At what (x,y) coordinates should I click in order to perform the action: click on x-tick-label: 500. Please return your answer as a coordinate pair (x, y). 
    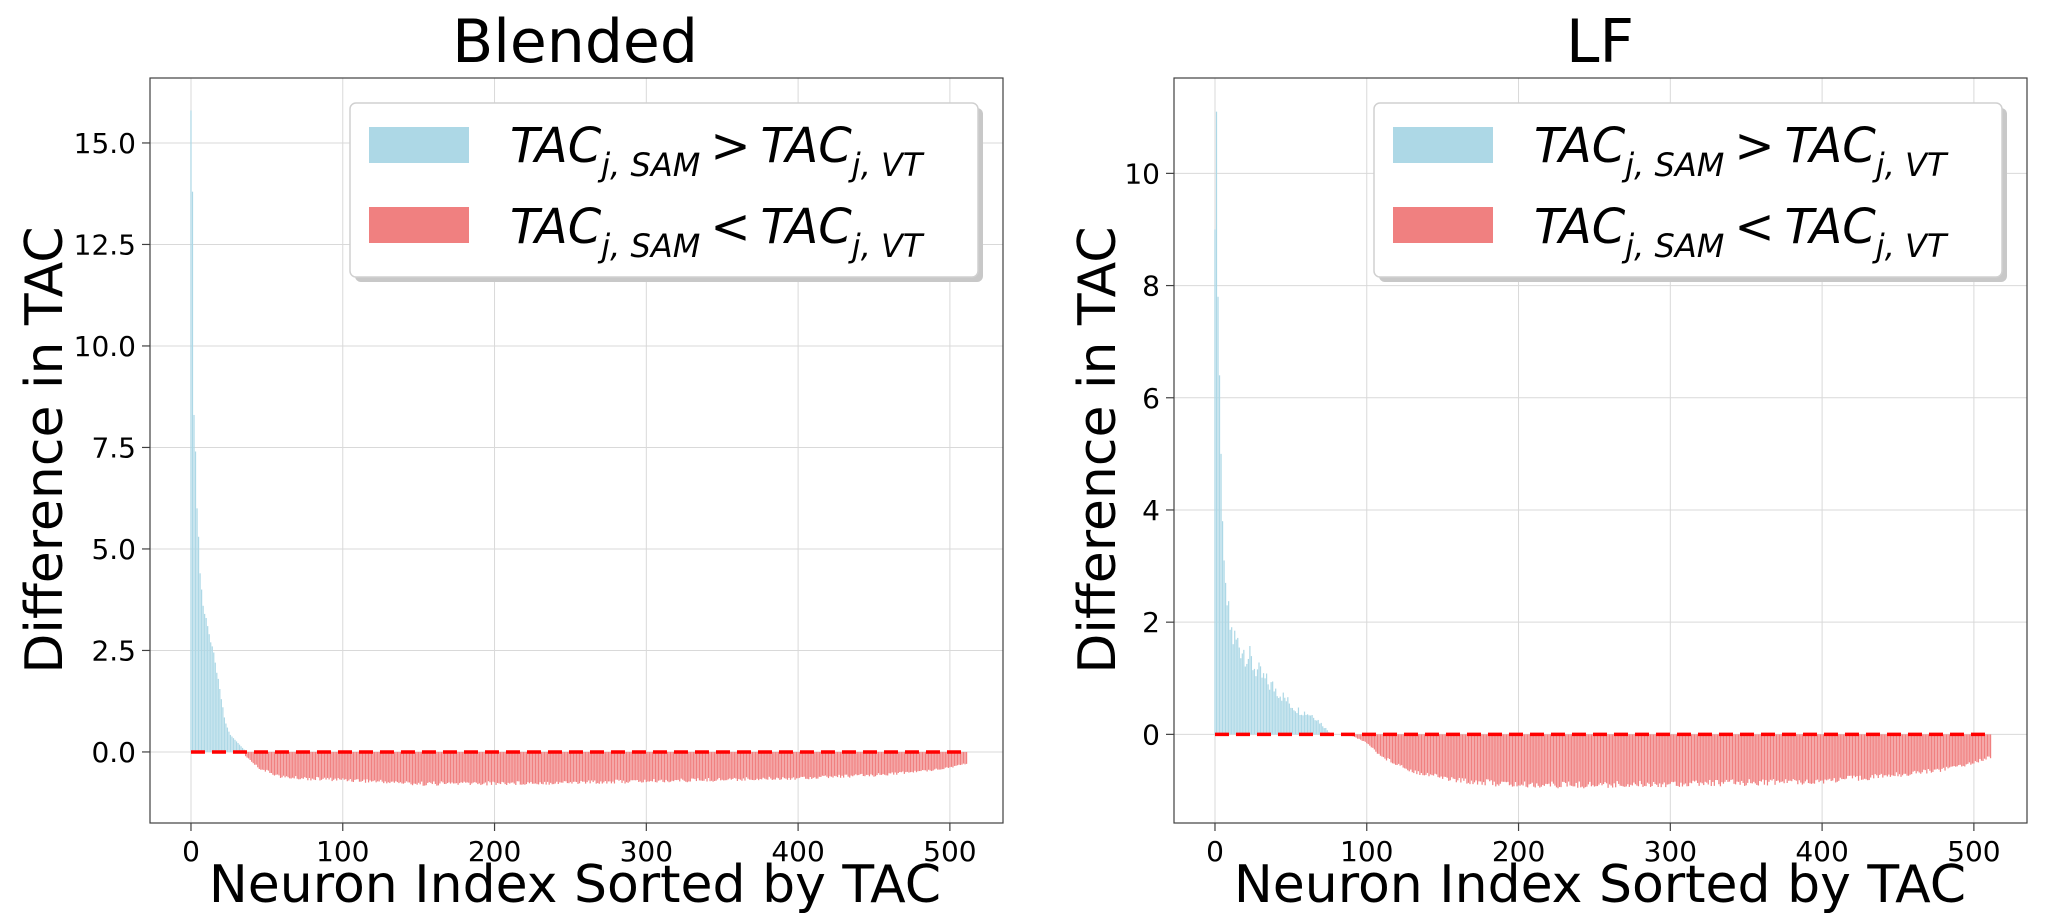
    Looking at the image, I should click on (1973, 851).